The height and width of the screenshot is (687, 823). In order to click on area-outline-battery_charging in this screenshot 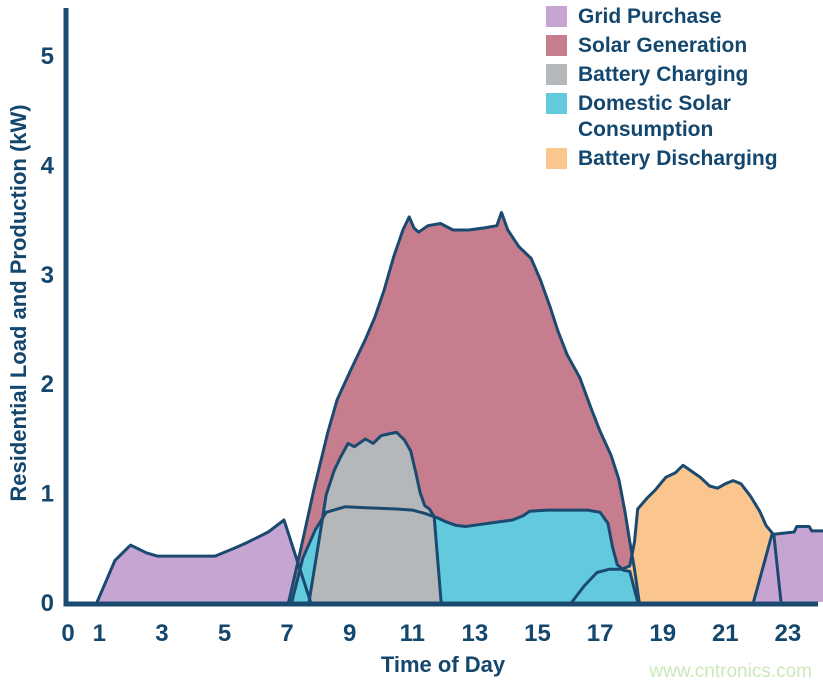, I will do `click(375, 517)`.